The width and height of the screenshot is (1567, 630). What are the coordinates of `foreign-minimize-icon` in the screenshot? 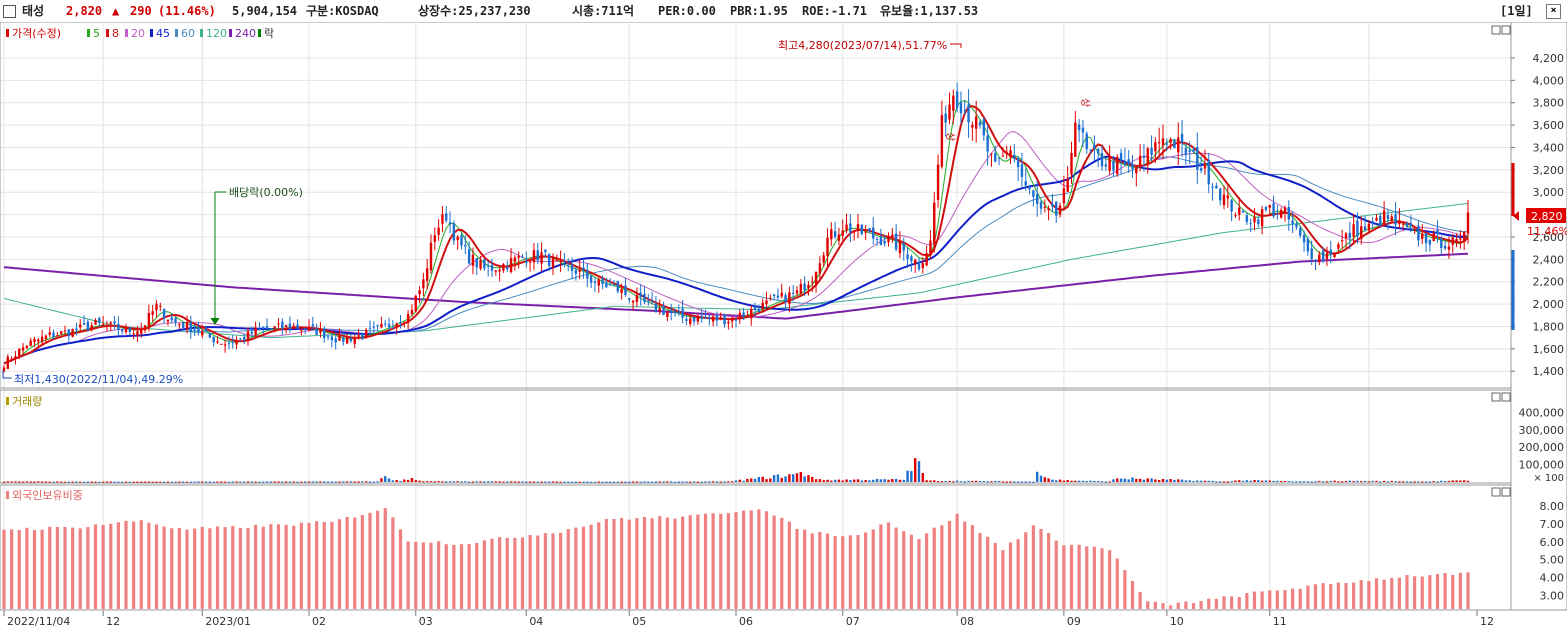 It's located at (1496, 492).